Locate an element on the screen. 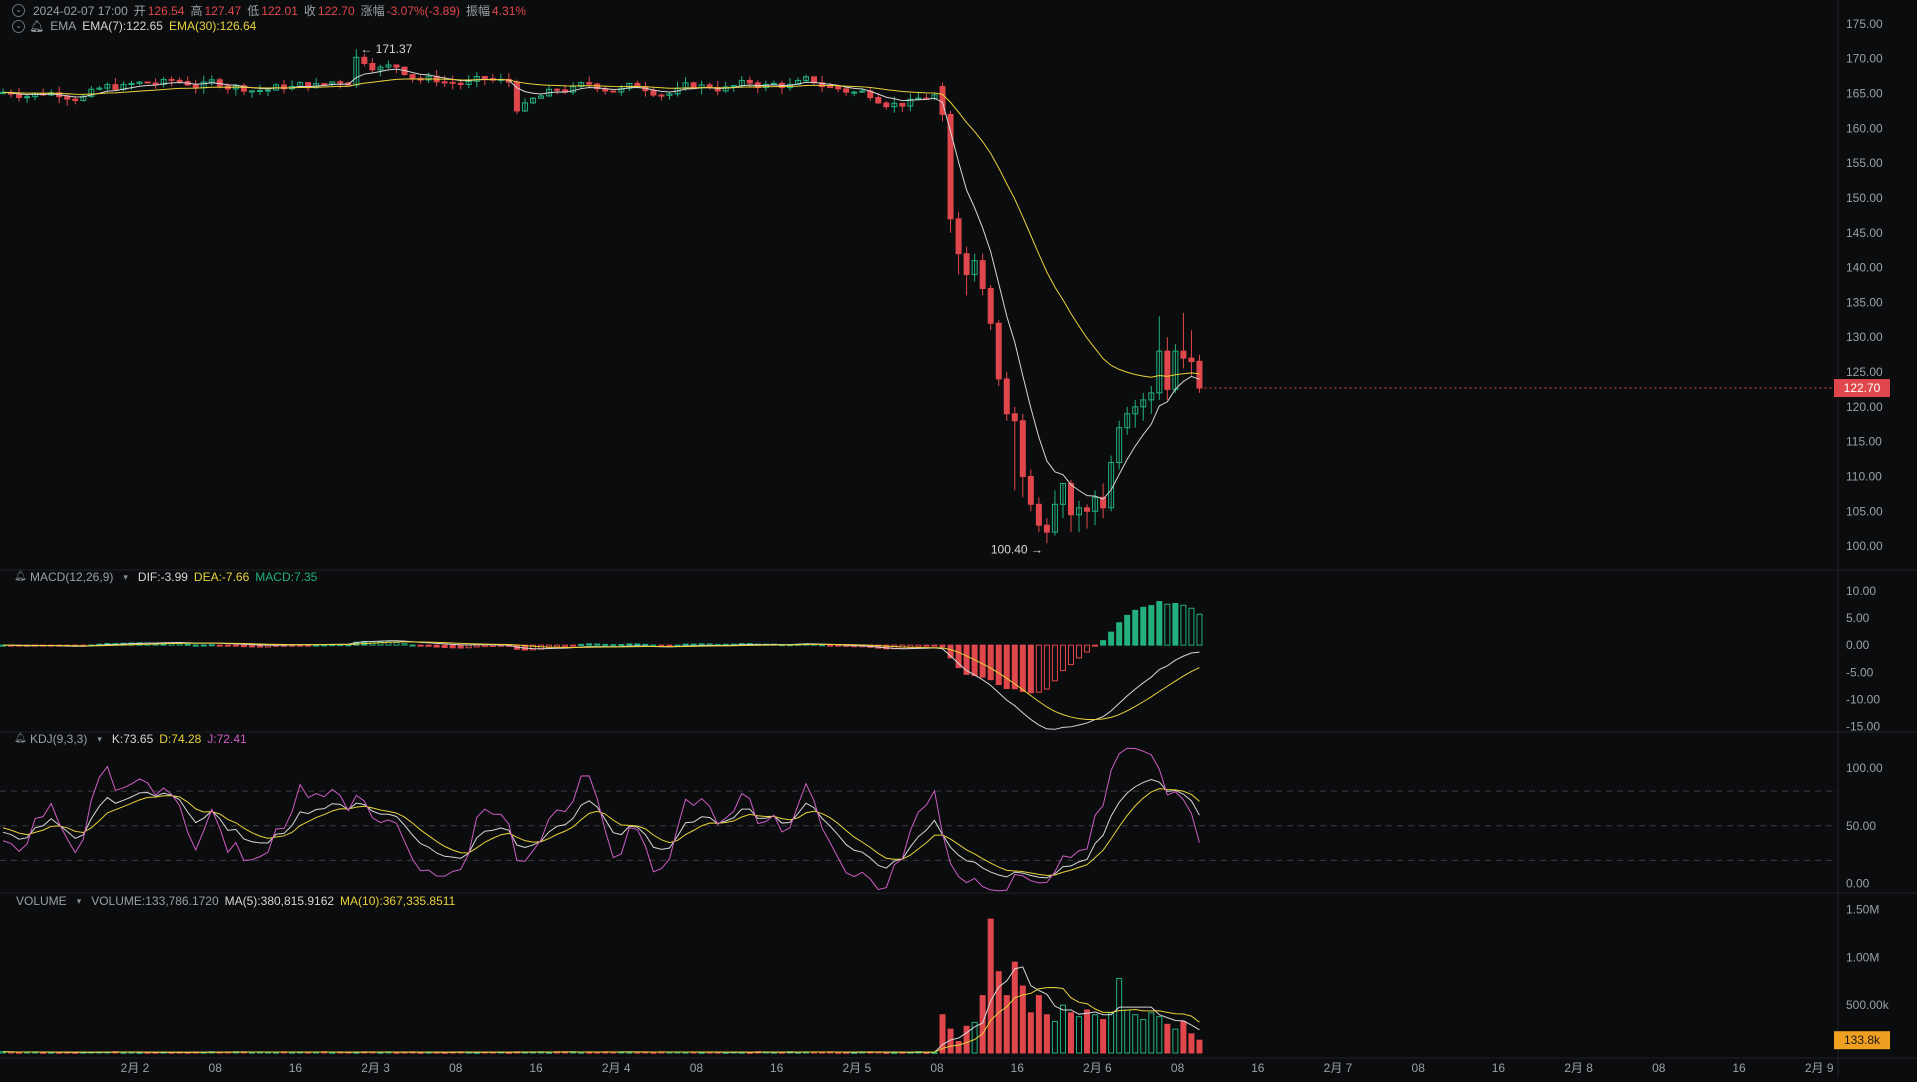 This screenshot has width=1917, height=1082. macd-axis-tick: 10.00 is located at coordinates (1861, 591).